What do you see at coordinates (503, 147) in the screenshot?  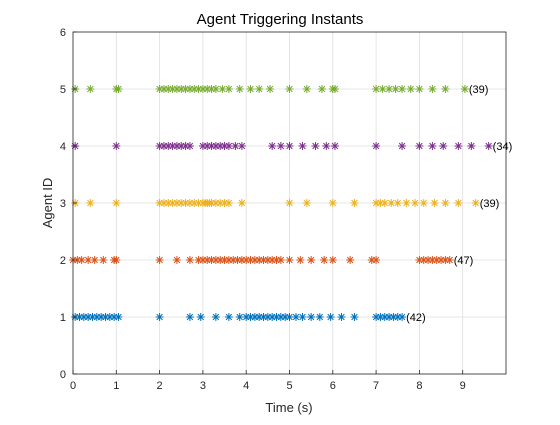 I see `count-label-agent-4: (34)` at bounding box center [503, 147].